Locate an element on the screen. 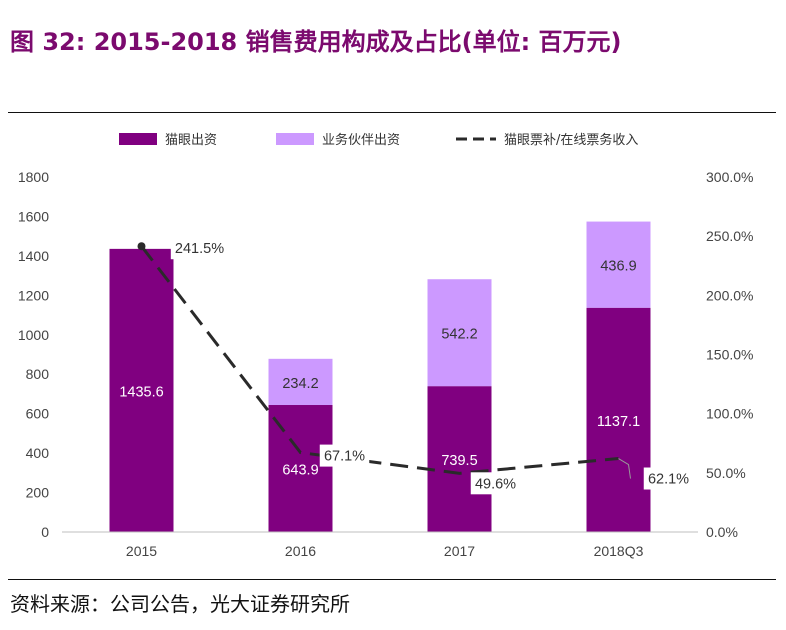  y-left-tick-label: 1200 is located at coordinates (33, 295).